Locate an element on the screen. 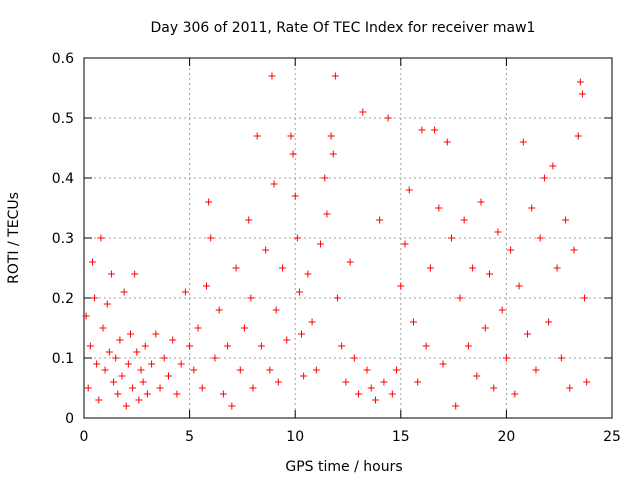 The image size is (640, 480). y-tick-label: 0.1 is located at coordinates (63, 359).